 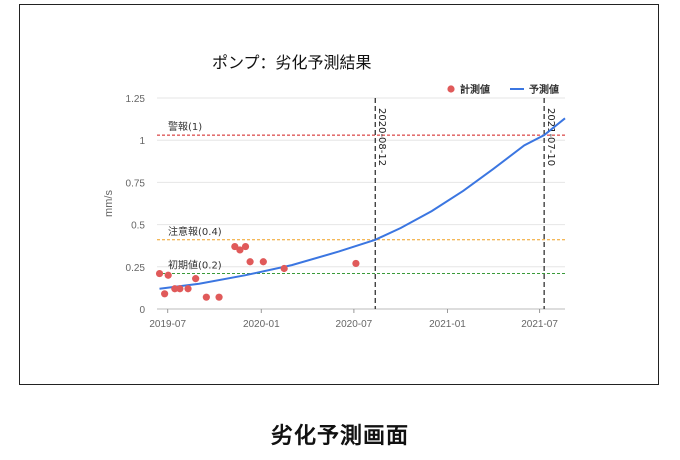 What do you see at coordinates (261, 324) in the screenshot?
I see `x-tick-label: 2020-01` at bounding box center [261, 324].